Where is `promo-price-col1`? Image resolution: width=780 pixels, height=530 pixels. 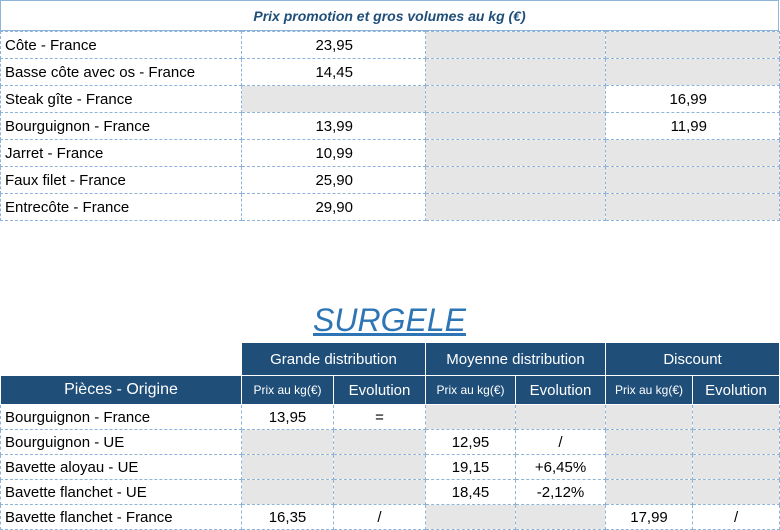
promo-price-col1 is located at coordinates (333, 99).